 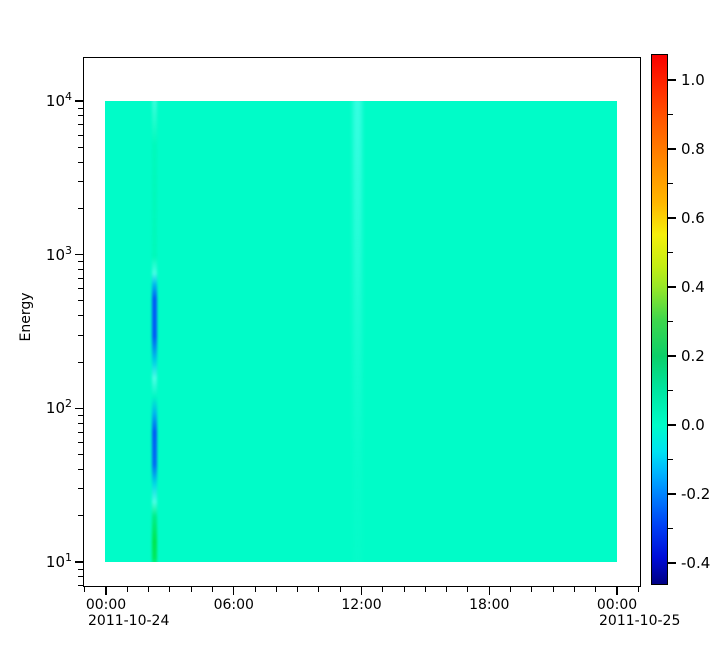 I want to click on x-tick-label: 12:00, so click(x=361, y=605).